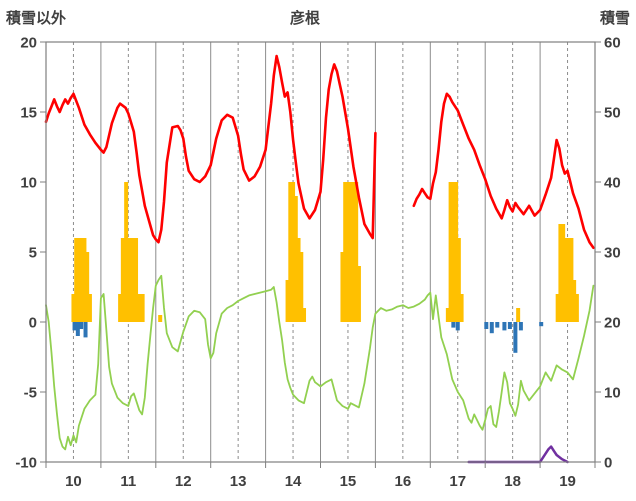  What do you see at coordinates (612, 323) in the screenshot?
I see `right-axis-tick-label: 20` at bounding box center [612, 323].